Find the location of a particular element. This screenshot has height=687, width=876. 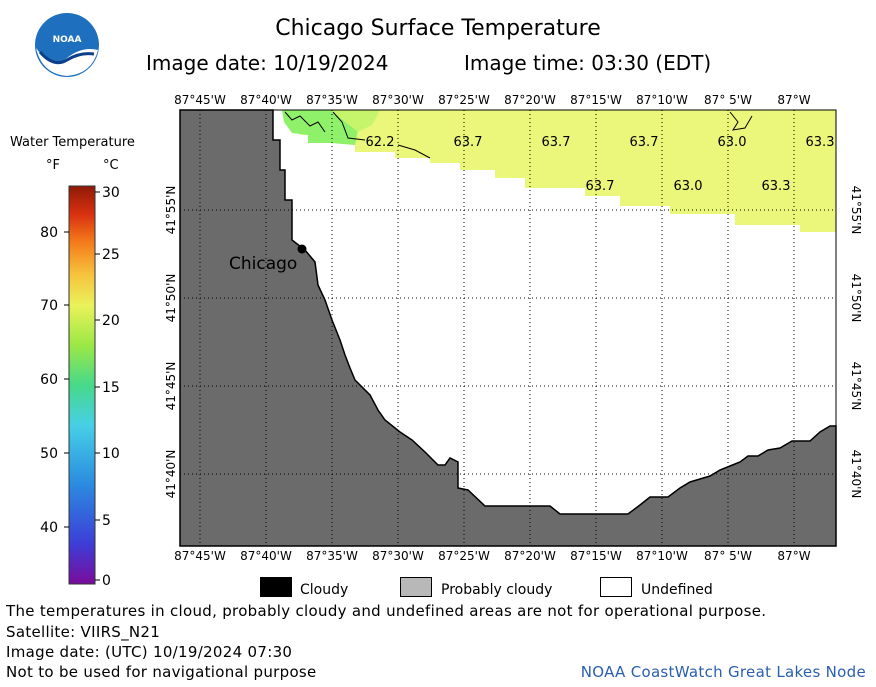

legend-swatch-undefined is located at coordinates (616, 587).